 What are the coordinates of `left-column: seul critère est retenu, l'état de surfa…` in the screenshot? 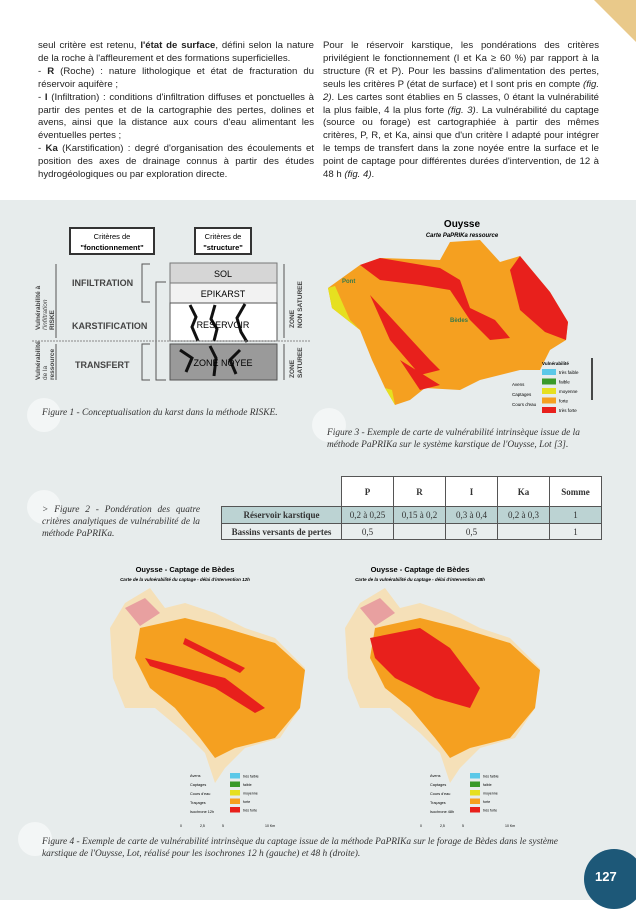 It's located at (176, 111).